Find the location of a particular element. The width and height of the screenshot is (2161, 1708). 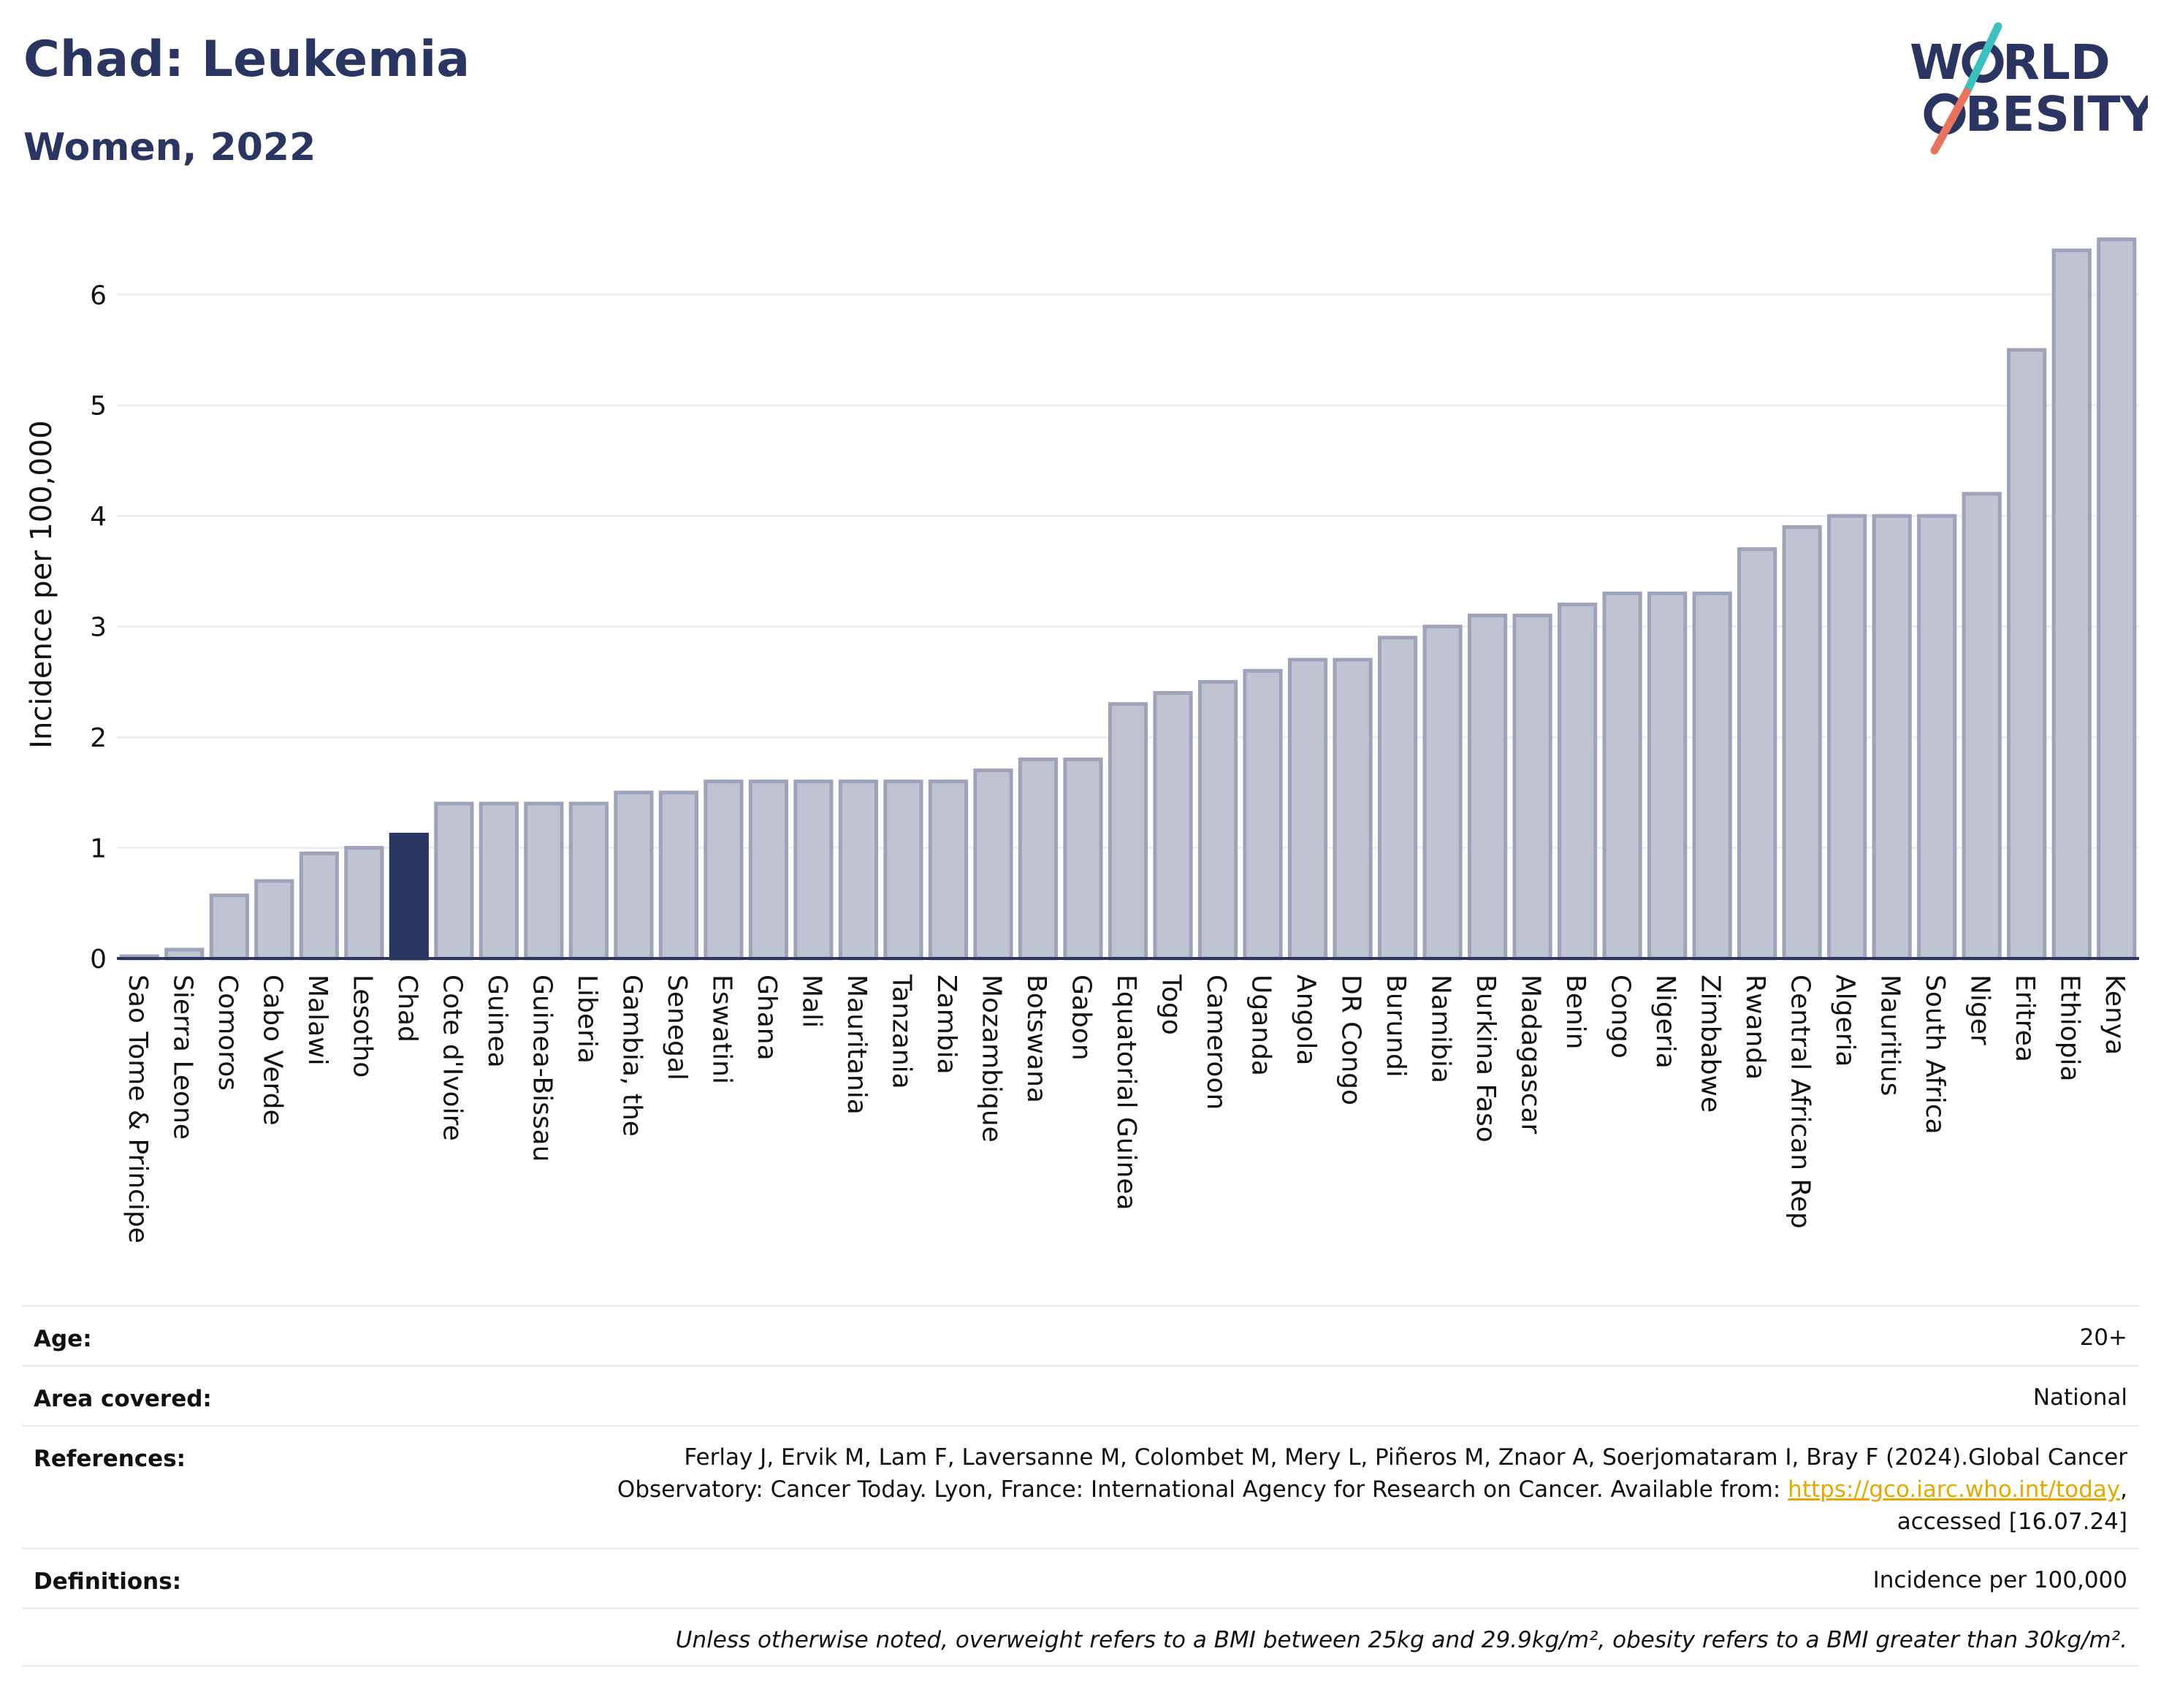

logo-text-w: W is located at coordinates (1937, 63).